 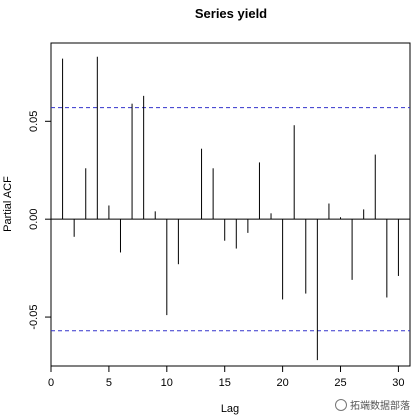 I want to click on y-tick-label-1: 0.00, so click(x=34, y=218).